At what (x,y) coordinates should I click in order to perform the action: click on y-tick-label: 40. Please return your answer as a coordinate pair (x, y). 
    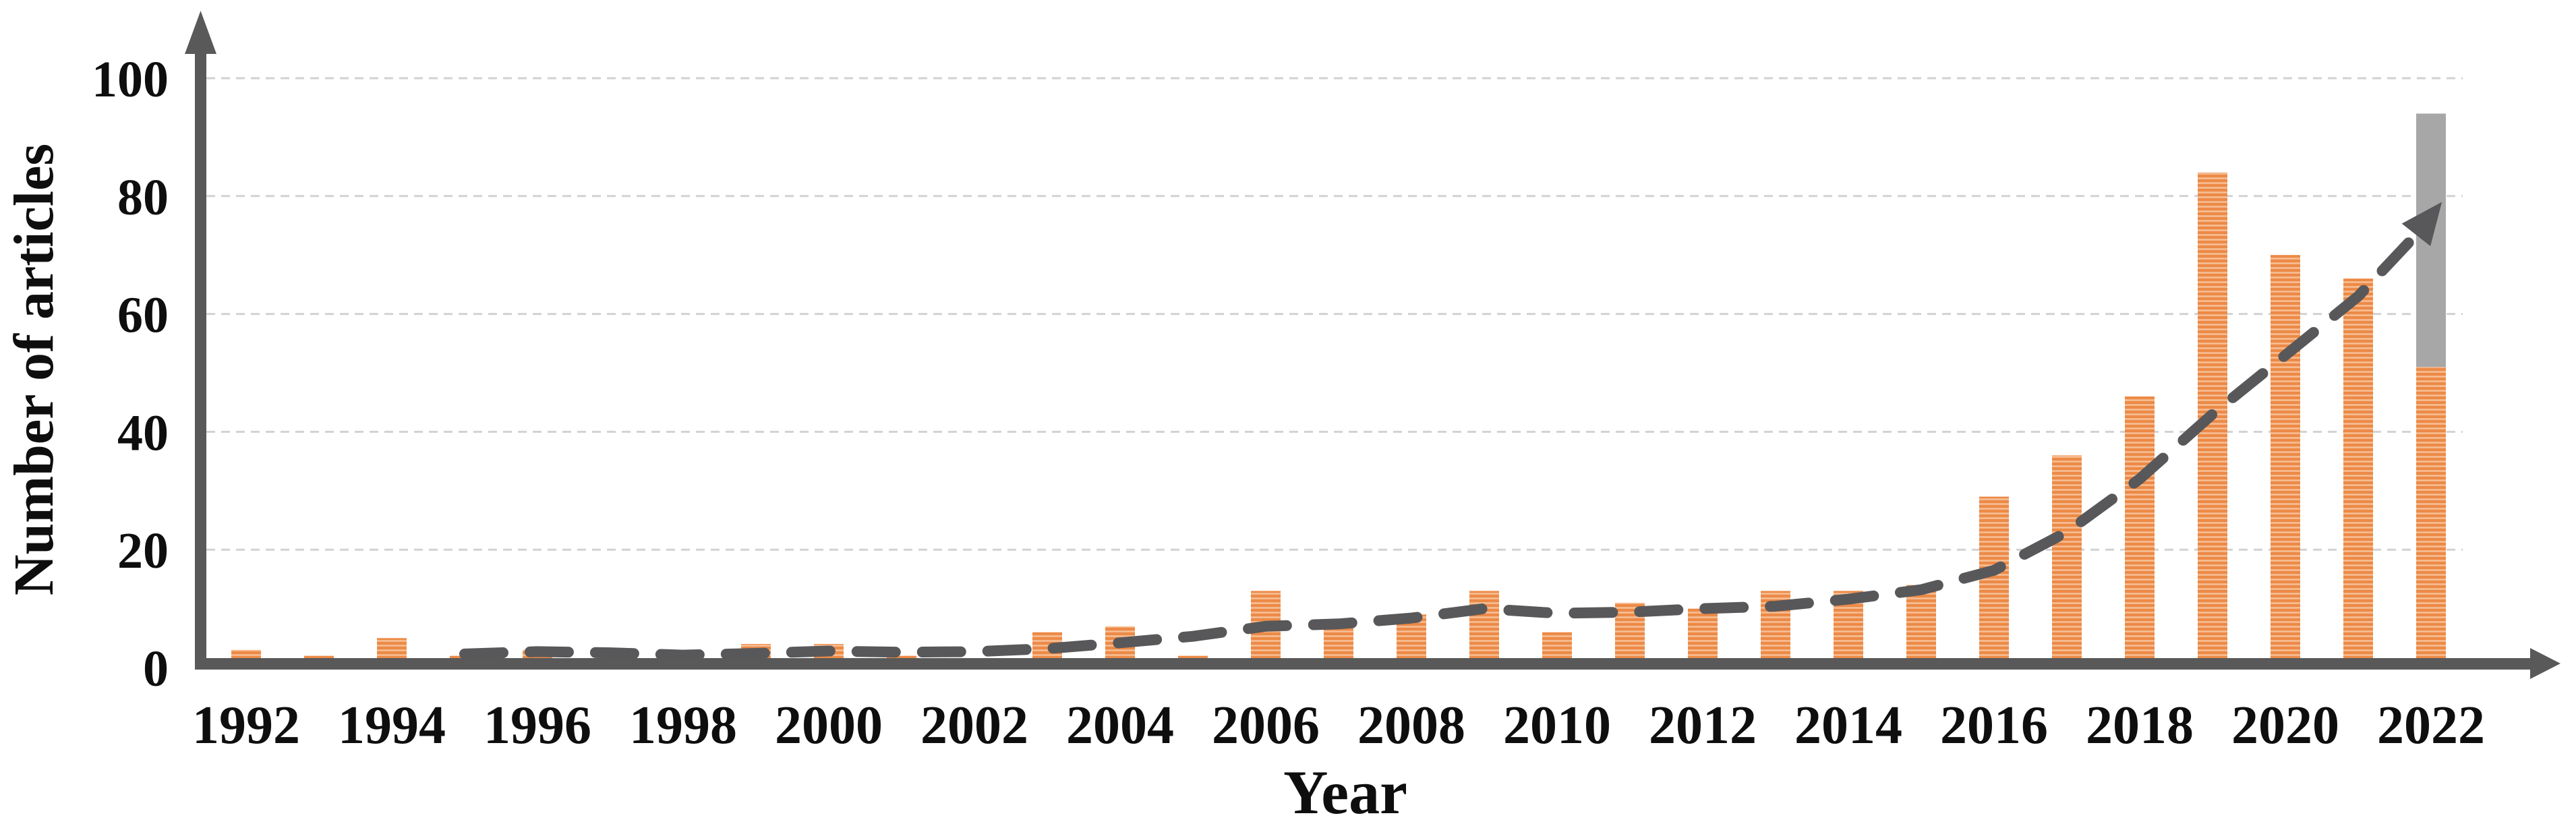
    Looking at the image, I should click on (143, 433).